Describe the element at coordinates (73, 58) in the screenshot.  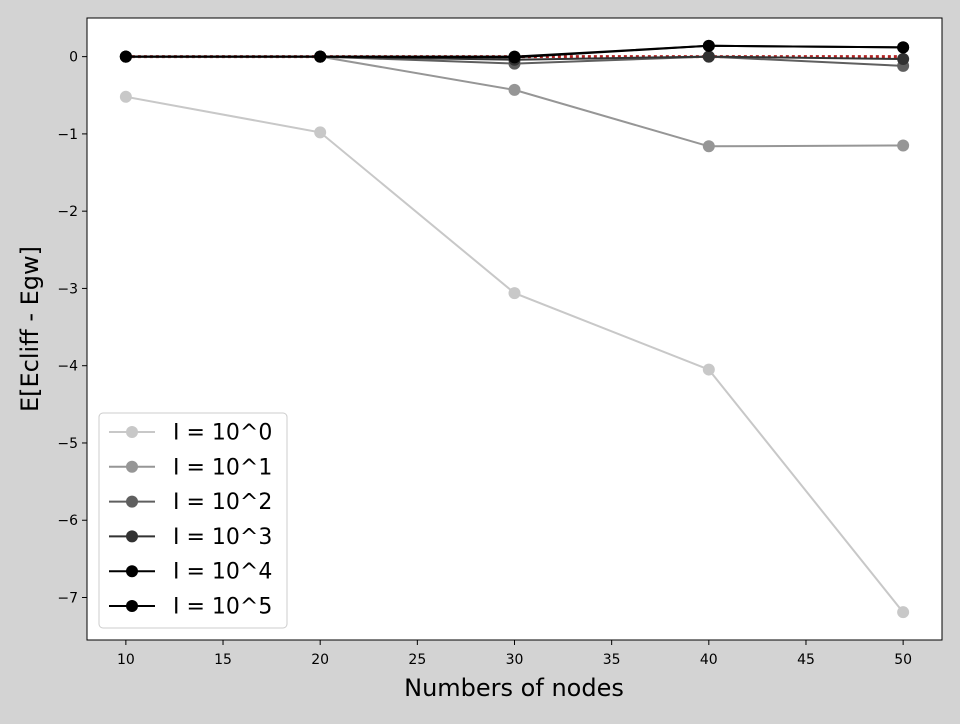
I see `y-tick-label: 0` at that location.